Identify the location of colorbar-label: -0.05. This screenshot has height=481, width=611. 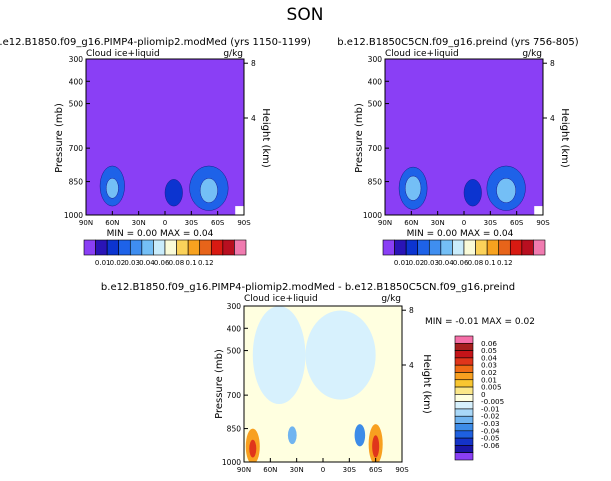
(490, 438).